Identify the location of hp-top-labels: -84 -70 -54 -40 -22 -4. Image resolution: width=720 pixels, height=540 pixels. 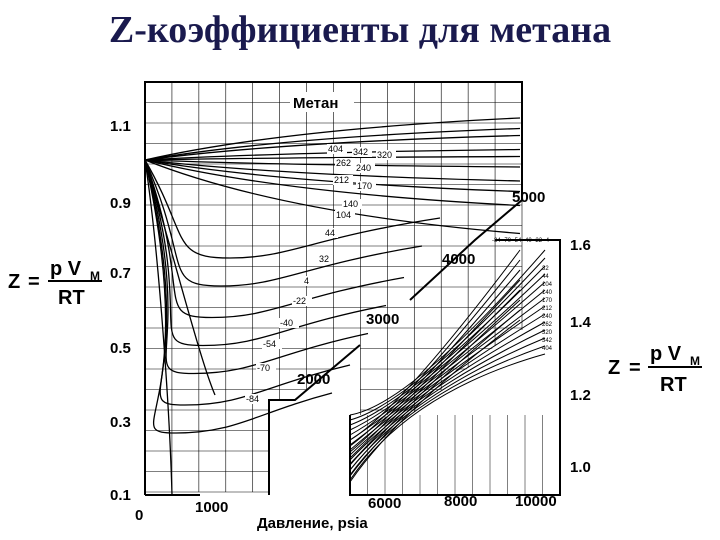
(521, 241).